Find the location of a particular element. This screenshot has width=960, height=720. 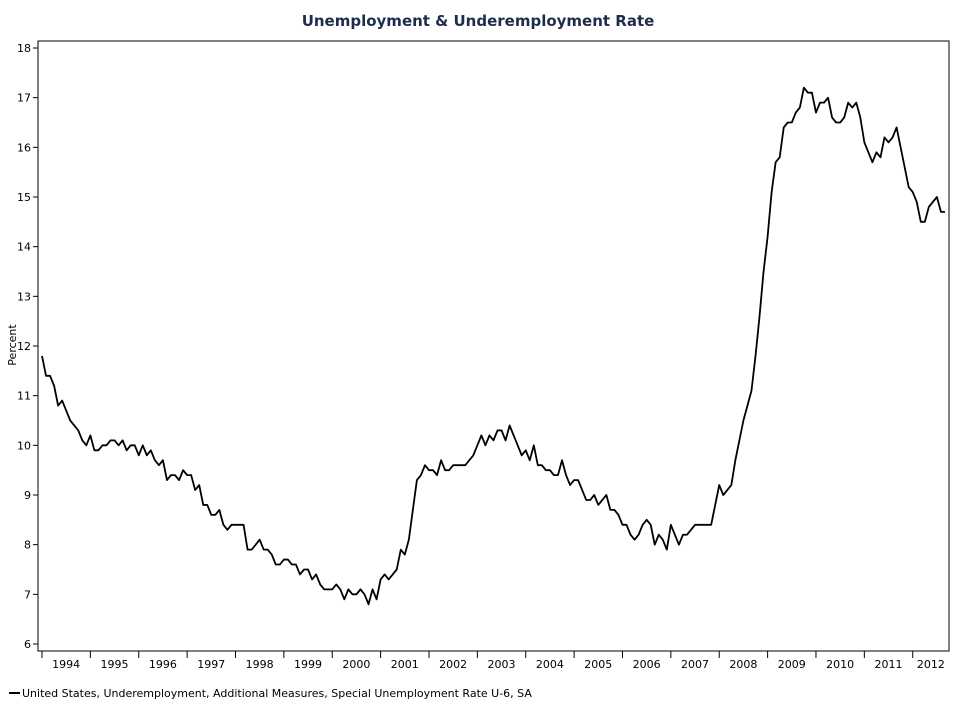

y-tick-label: 14 is located at coordinates (24, 247).